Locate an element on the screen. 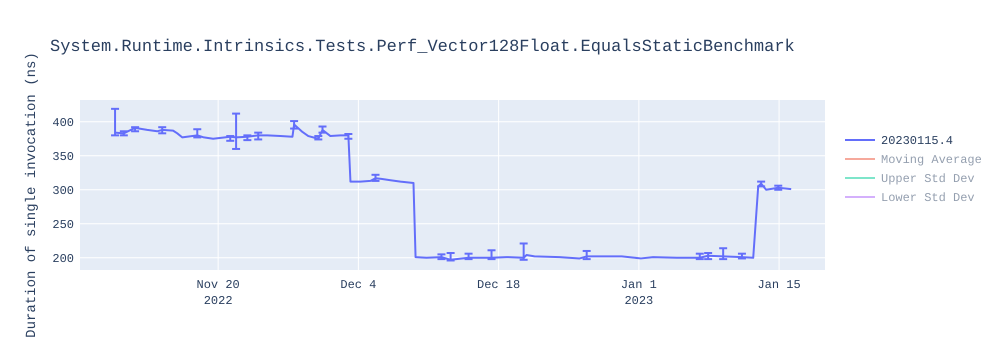 Image resolution: width=1000 pixels, height=350 pixels. y-tick-label: 300 is located at coordinates (63, 191).